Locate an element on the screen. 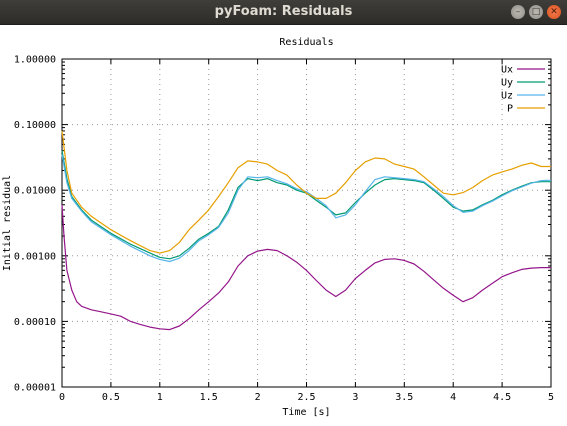  x-tick-label: 3 is located at coordinates (355, 397).